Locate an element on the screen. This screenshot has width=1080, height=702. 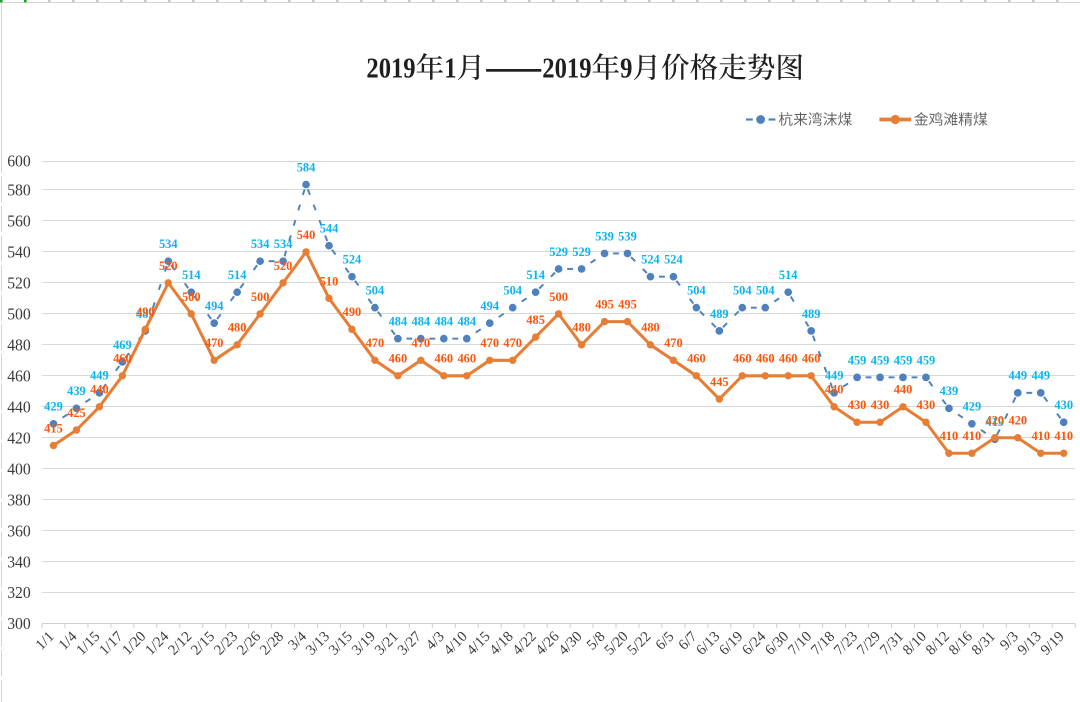
svg-text: 439 is located at coordinates (76, 391).